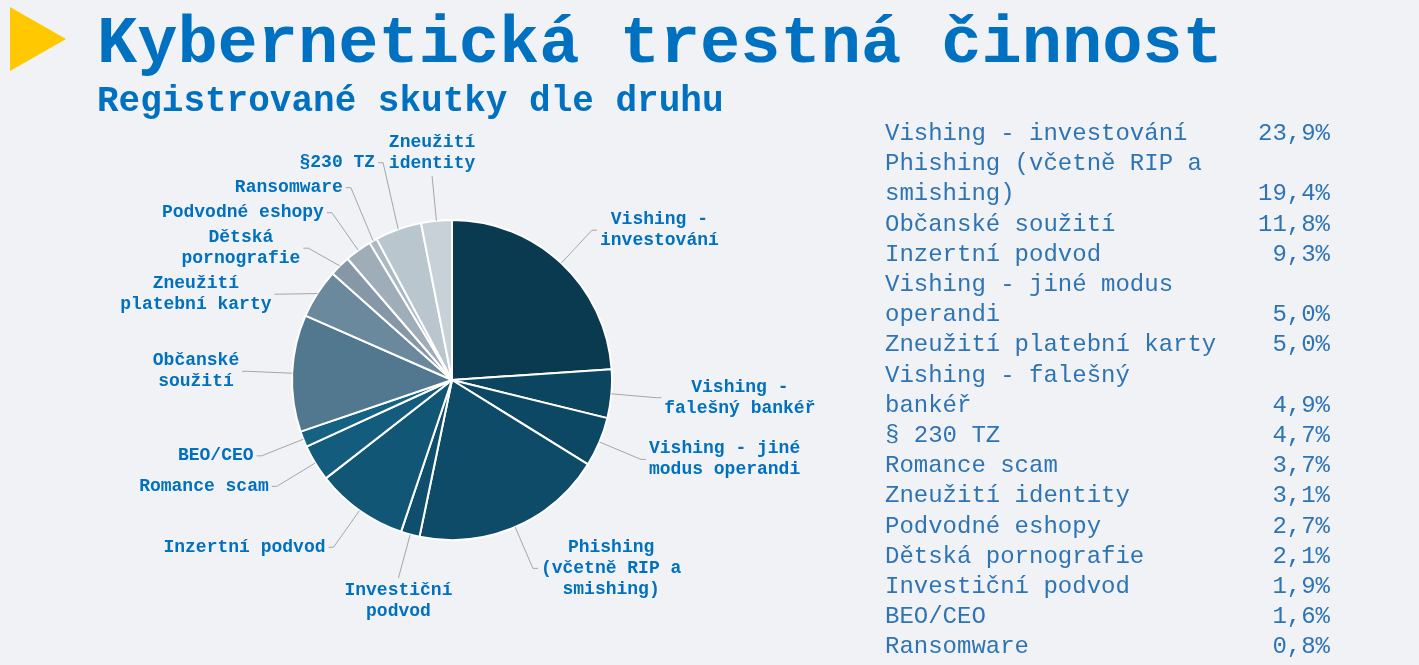  What do you see at coordinates (398, 600) in the screenshot?
I see `slice-label: Investiční podvod` at bounding box center [398, 600].